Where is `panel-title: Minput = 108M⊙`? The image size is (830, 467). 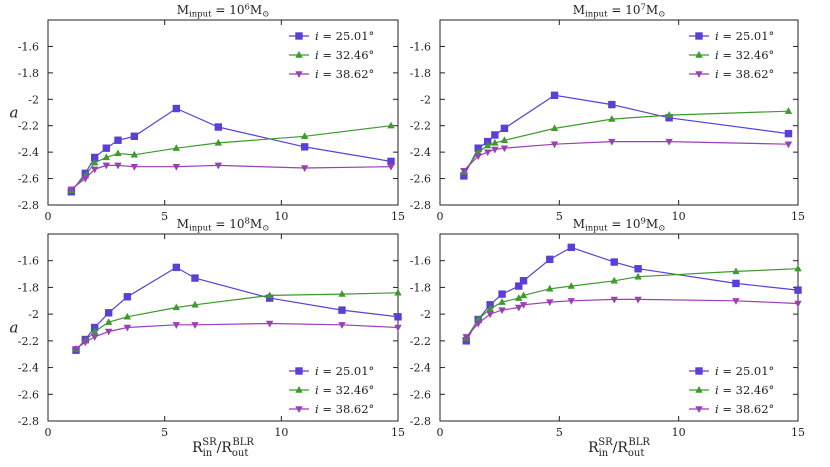
panel-title: Minput = 108M⊙ is located at coordinates (223, 225).